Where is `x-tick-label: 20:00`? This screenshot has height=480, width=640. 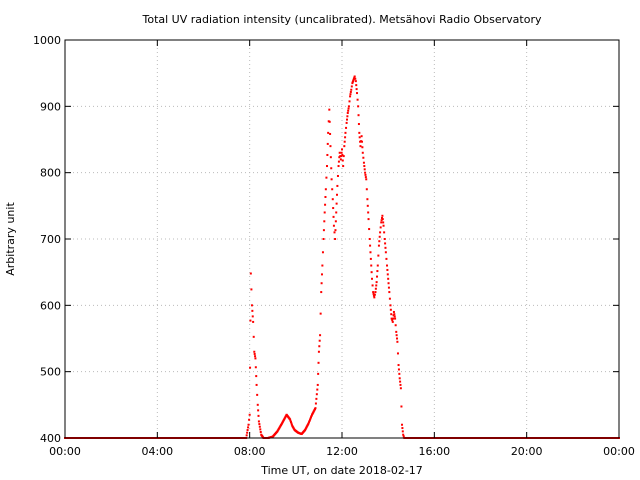
x-tick-label: 20:00 is located at coordinates (527, 451).